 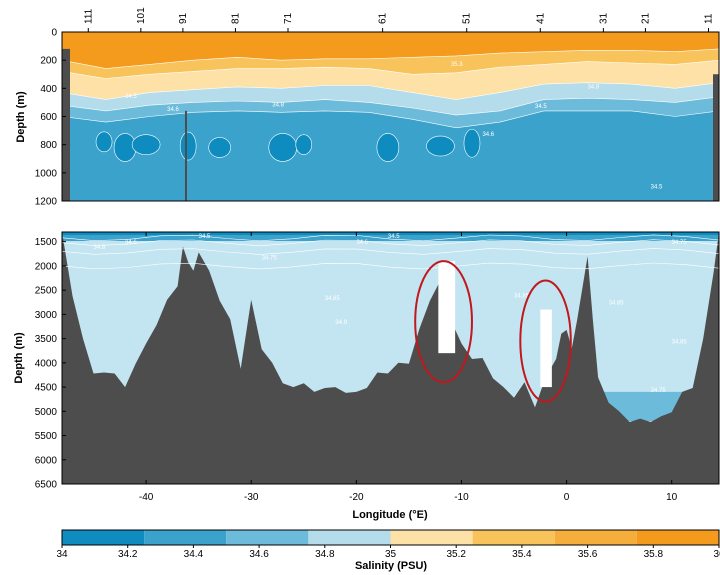 I want to click on lower-surface-band, so click(x=390, y=236).